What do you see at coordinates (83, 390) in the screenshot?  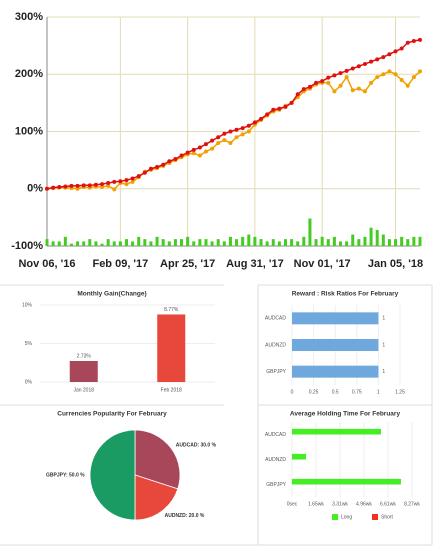 I see `x-tick-label: Jan 2018` at bounding box center [83, 390].